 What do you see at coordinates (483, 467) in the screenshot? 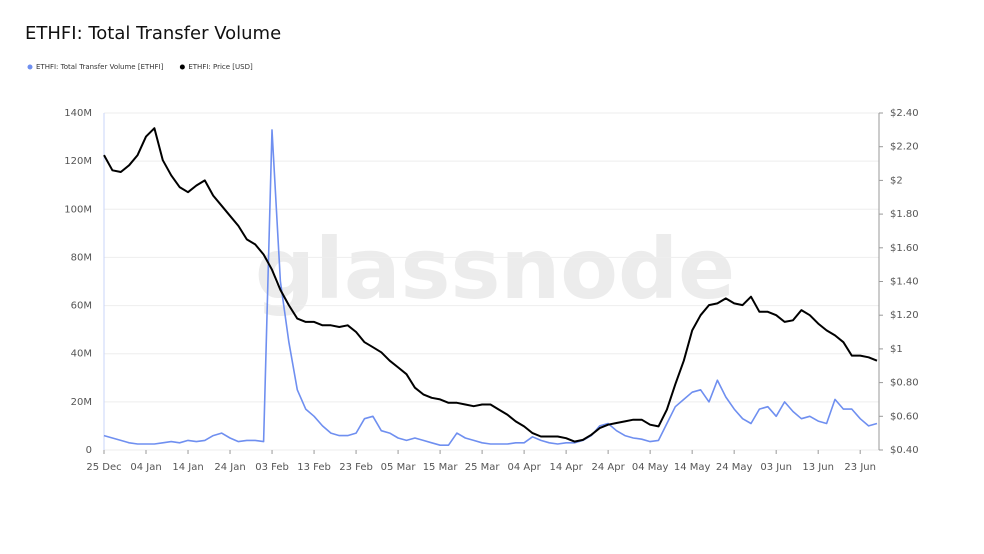
I see `x-tick-label: 25 Mar` at bounding box center [483, 467].